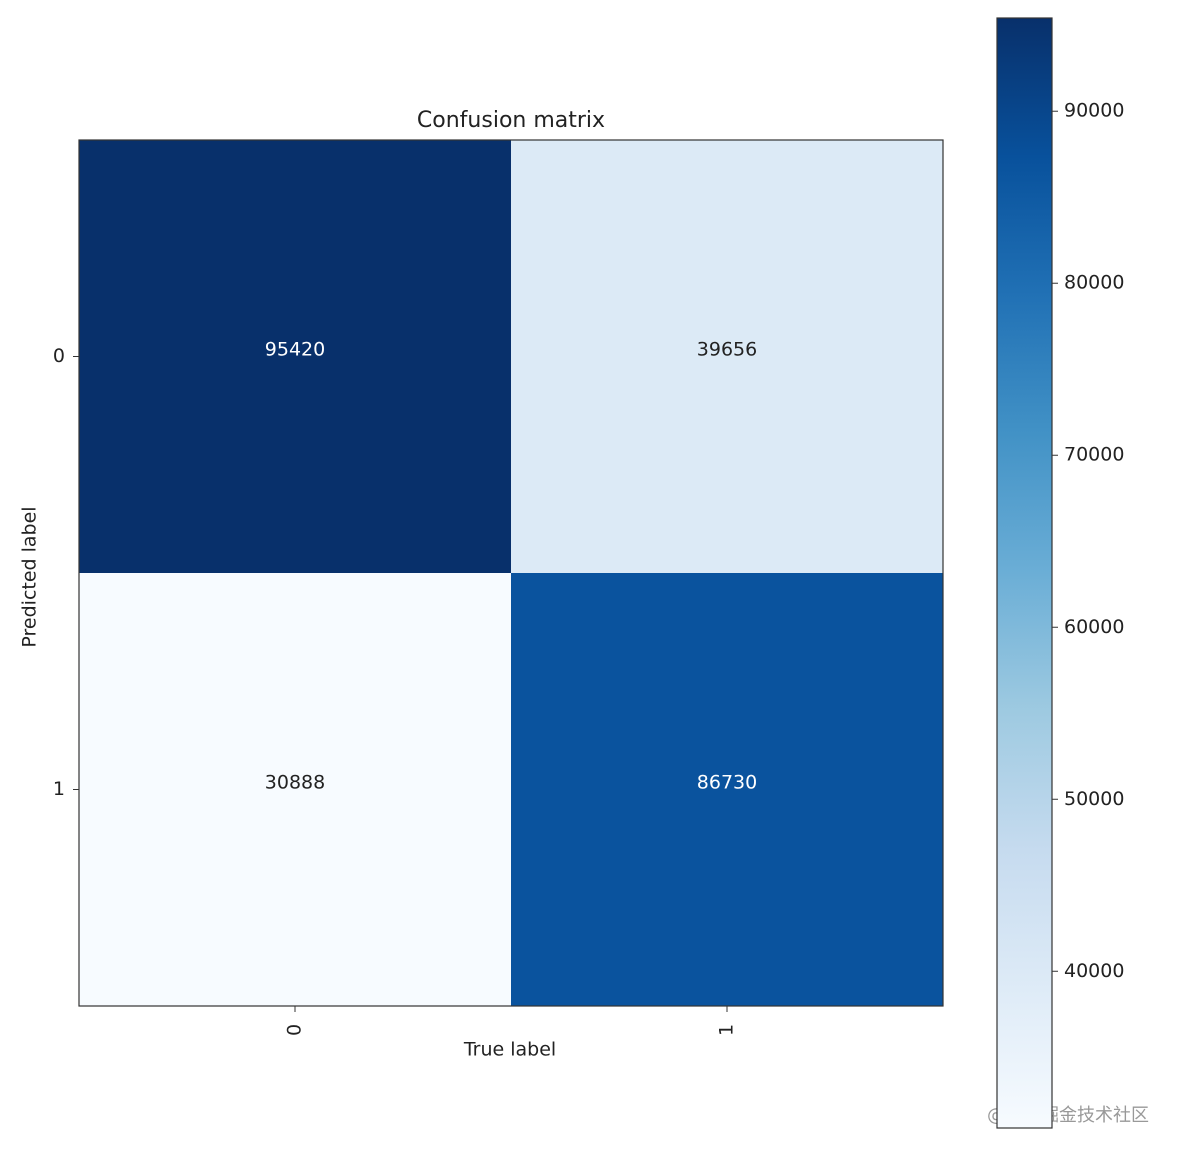 This screenshot has height=1160, width=1178. What do you see at coordinates (1094, 627) in the screenshot?
I see `colorbar-tick-label: 60000` at bounding box center [1094, 627].